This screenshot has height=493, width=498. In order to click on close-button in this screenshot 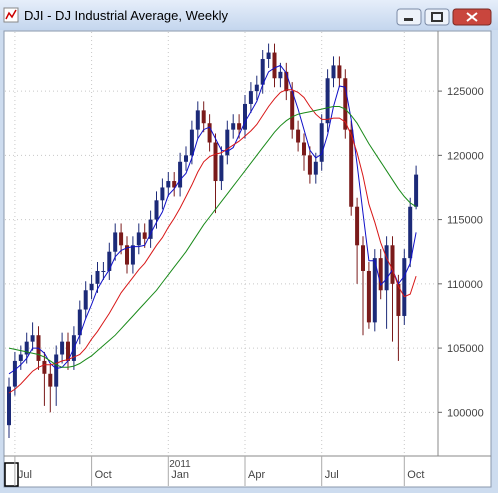, I will do `click(472, 17)`.